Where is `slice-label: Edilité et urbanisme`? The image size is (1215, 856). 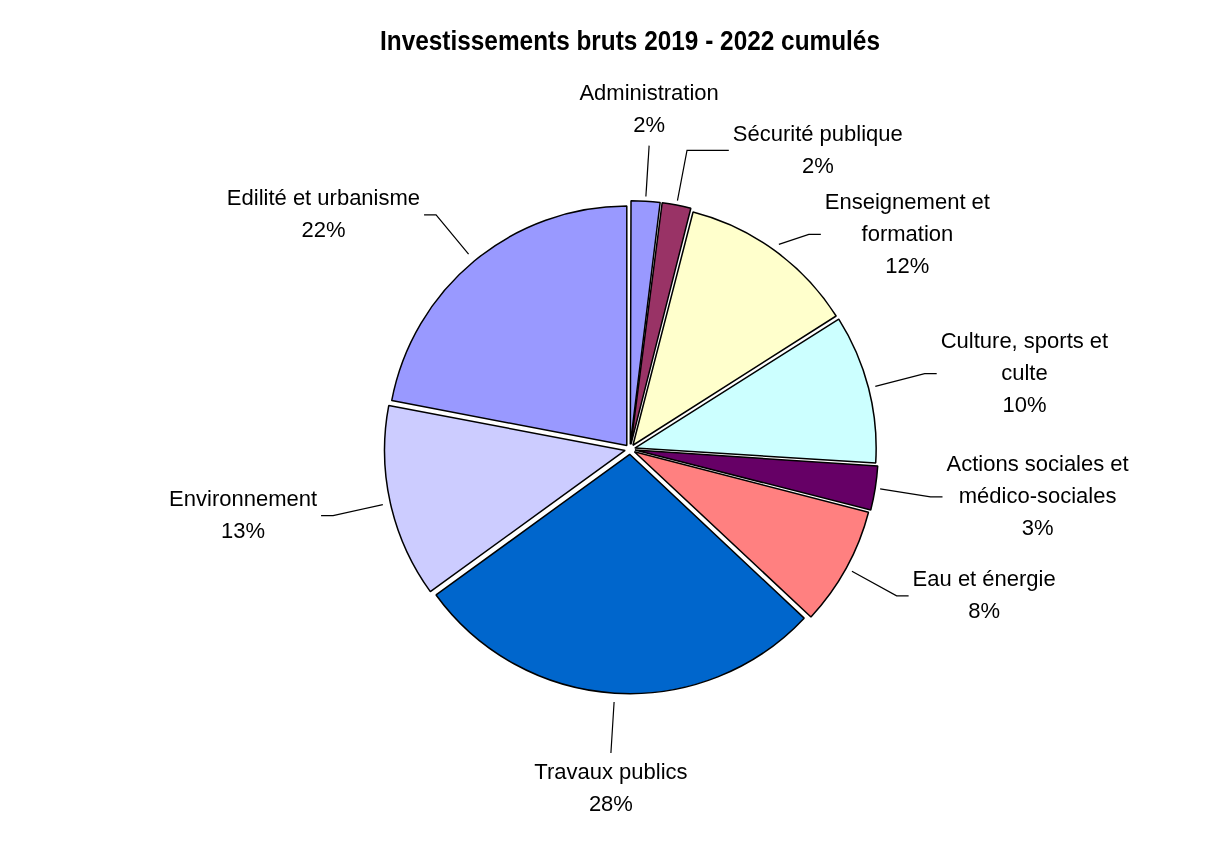 slice-label: Edilité et urbanisme is located at coordinates (323, 197).